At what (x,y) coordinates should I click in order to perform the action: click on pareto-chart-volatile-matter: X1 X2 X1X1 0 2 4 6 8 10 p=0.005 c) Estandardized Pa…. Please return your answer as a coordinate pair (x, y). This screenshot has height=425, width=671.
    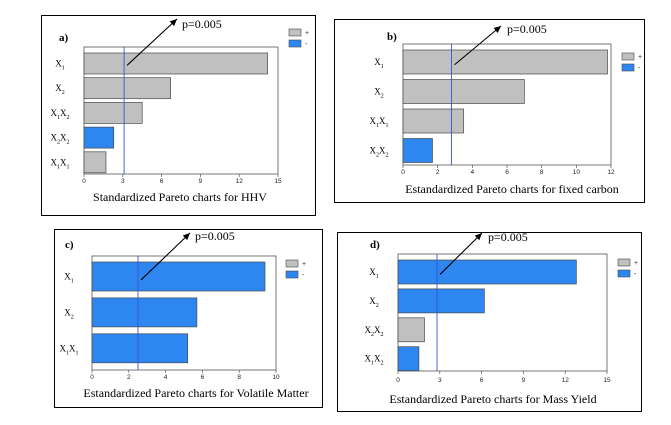
    Looking at the image, I should click on (184, 314).